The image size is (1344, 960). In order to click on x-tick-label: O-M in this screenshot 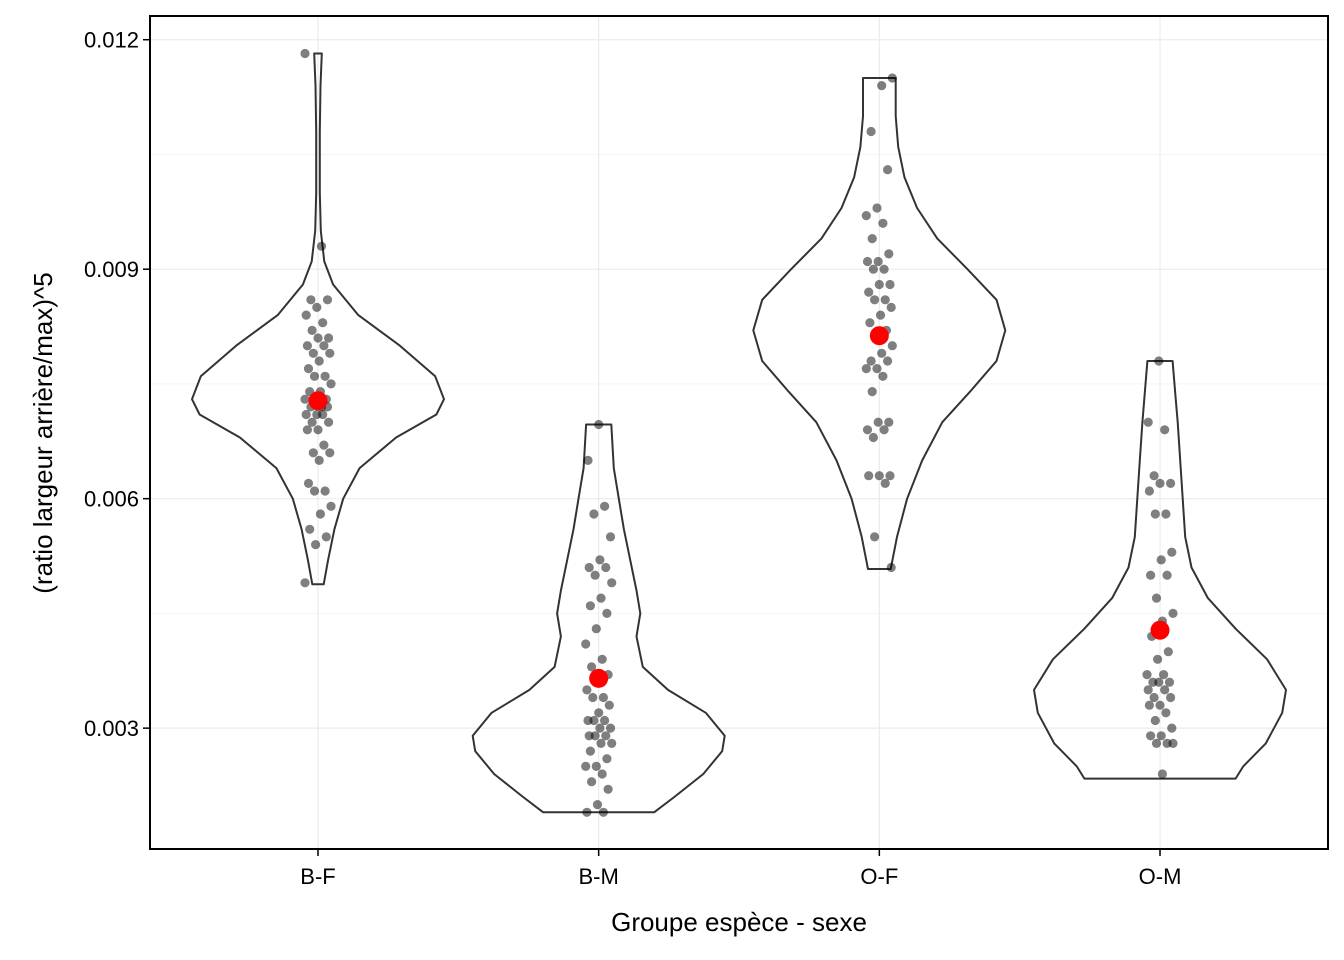, I will do `click(1160, 876)`.